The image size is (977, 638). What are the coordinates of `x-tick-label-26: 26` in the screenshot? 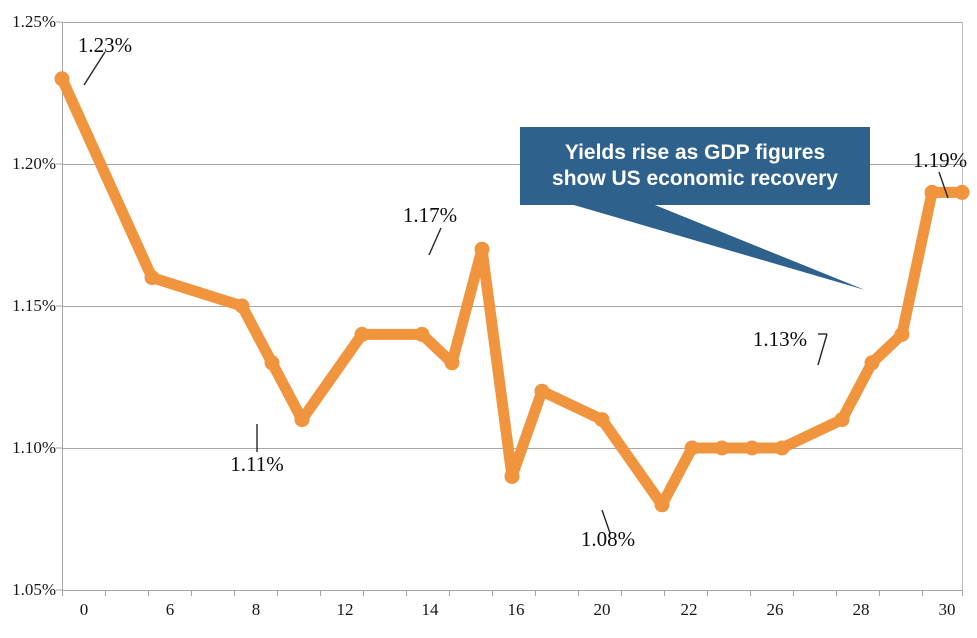 It's located at (775, 609).